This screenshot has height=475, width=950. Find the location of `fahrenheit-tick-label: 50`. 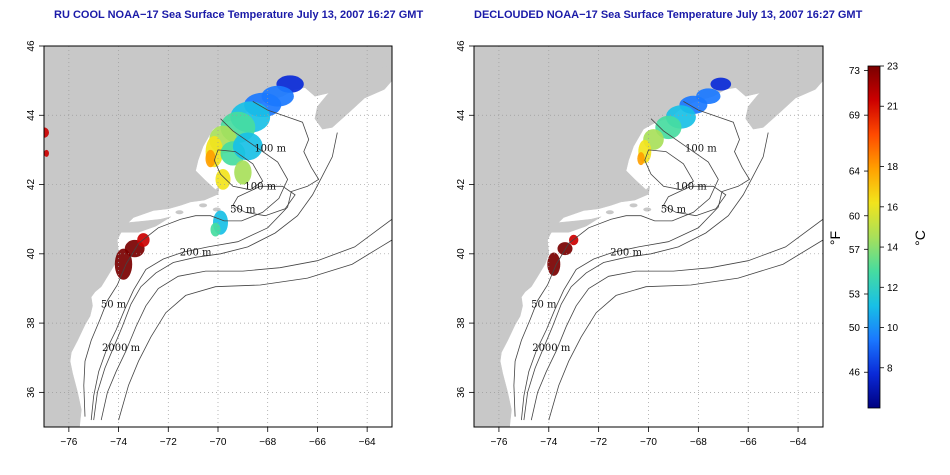

fahrenheit-tick-label: 50 is located at coordinates (855, 328).